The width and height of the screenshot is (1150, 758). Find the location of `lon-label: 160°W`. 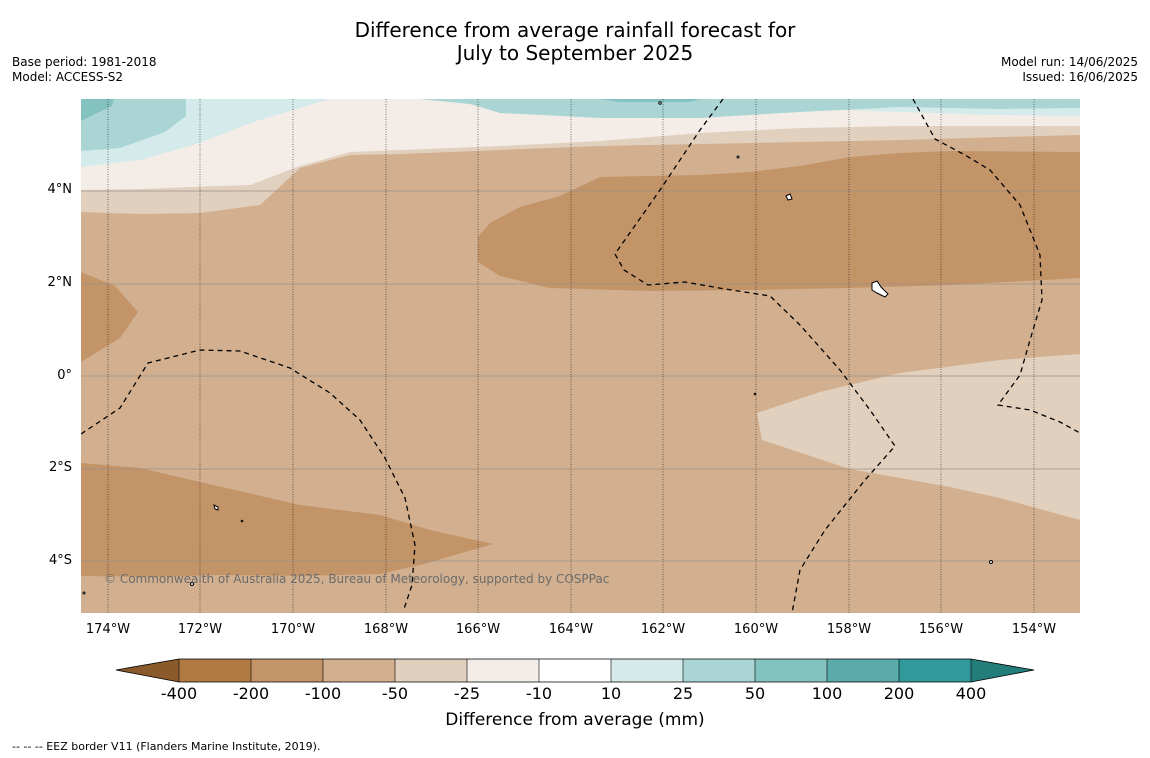

lon-label: 160°W is located at coordinates (756, 629).